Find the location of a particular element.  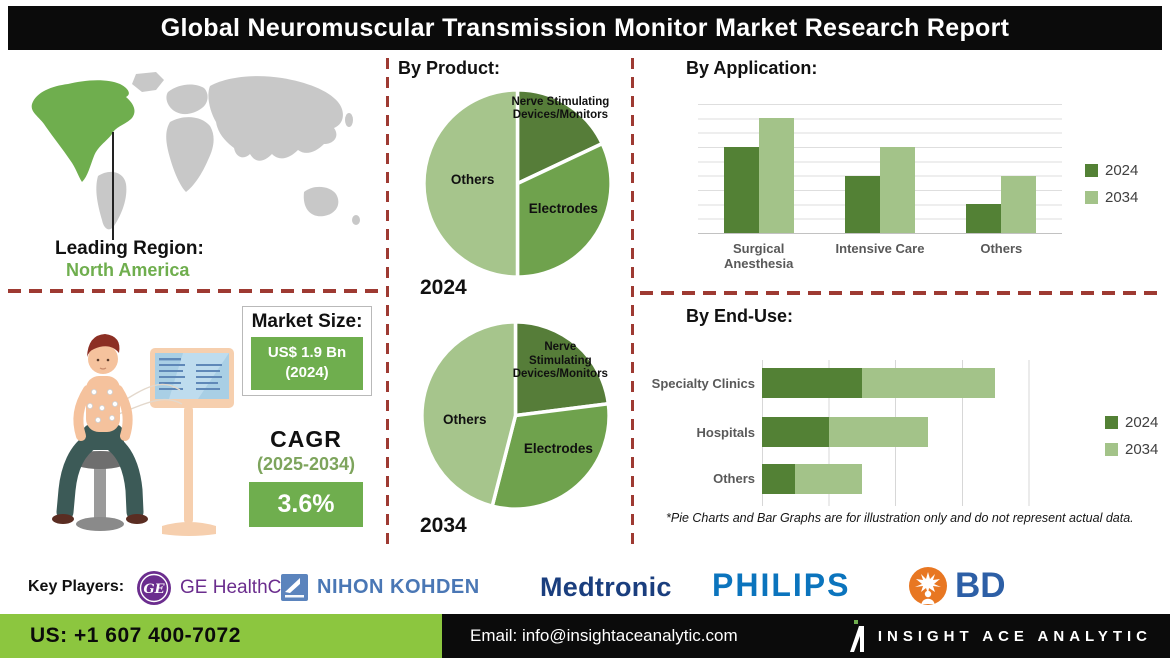

bar-2024-surgical-anesthesia is located at coordinates (741, 190).